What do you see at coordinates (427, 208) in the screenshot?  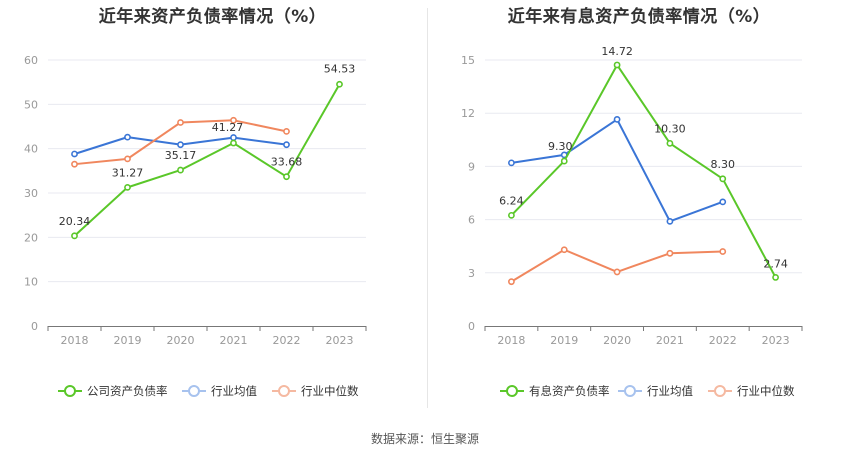 I see `panel-divider` at bounding box center [427, 208].